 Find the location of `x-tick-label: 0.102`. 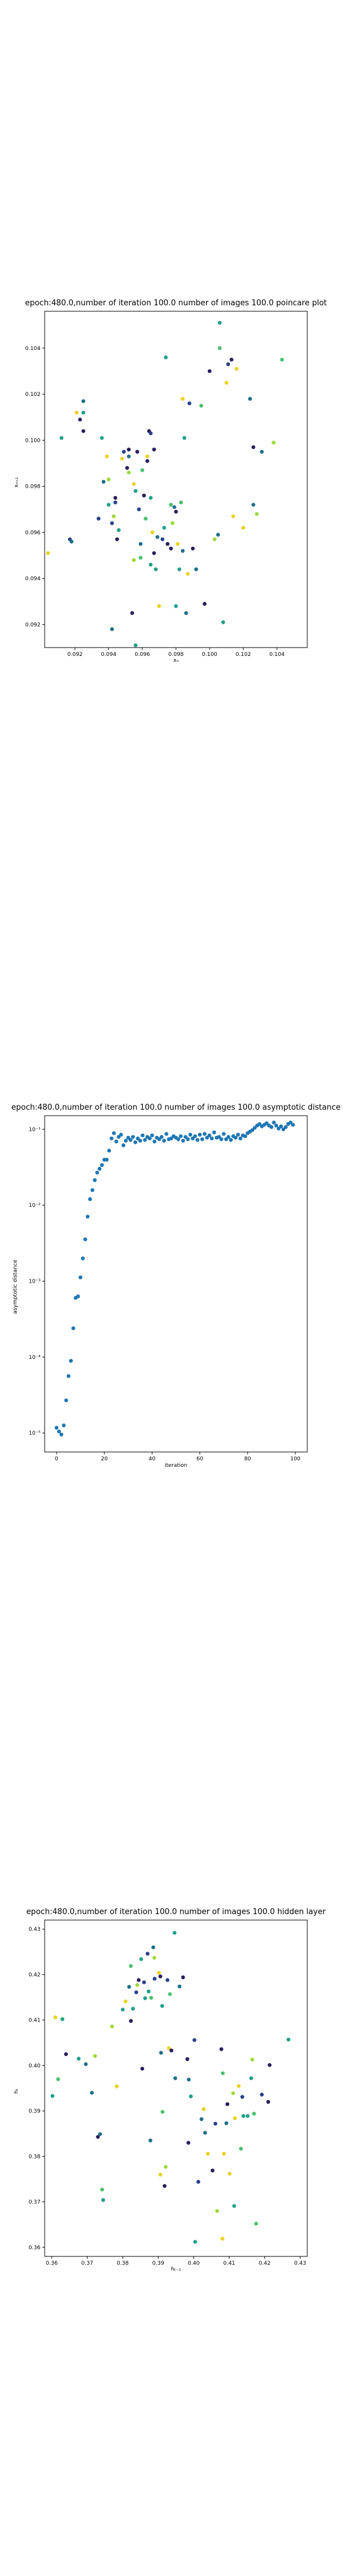

x-tick-label: 0.102 is located at coordinates (243, 655).